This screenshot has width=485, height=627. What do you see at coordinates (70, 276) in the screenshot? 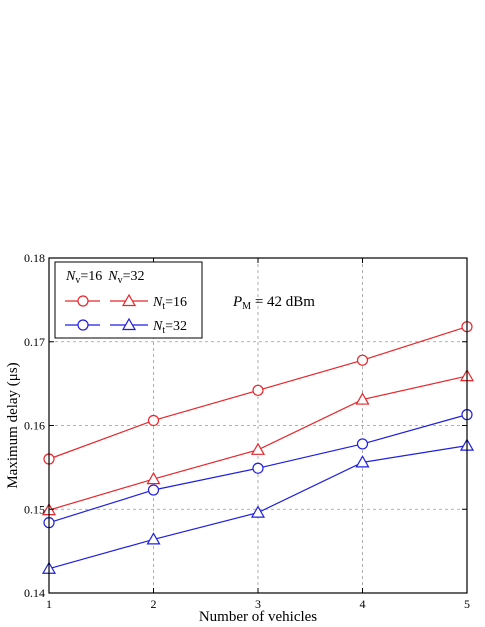
I see `legend-nv16-symbol: N` at bounding box center [70, 276].